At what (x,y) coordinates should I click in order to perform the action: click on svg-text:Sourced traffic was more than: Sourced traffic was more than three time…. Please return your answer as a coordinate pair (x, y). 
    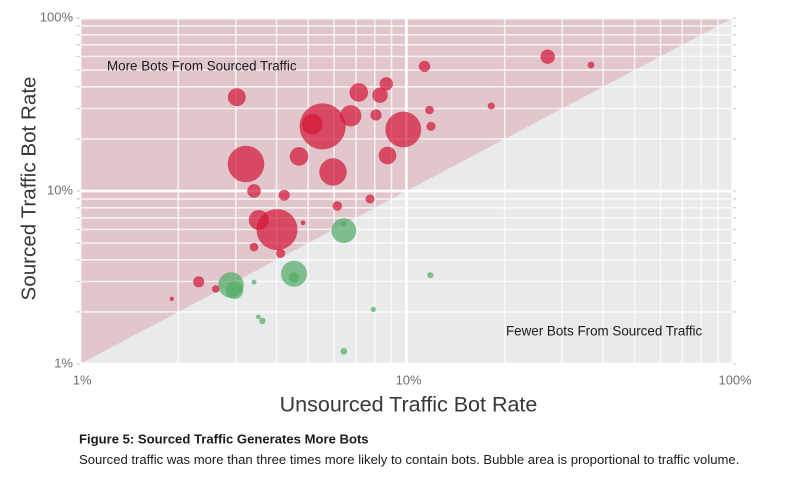
    Looking at the image, I should click on (409, 459).